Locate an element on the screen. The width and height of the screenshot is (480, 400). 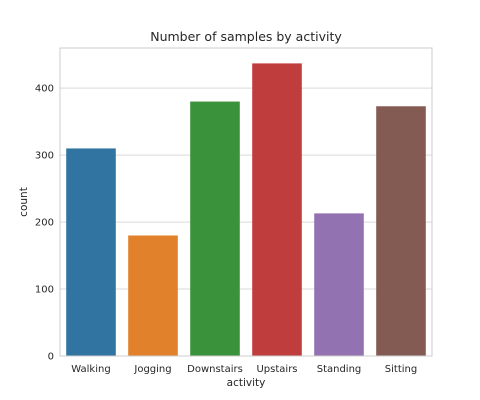
bar-upstairs is located at coordinates (277, 210).